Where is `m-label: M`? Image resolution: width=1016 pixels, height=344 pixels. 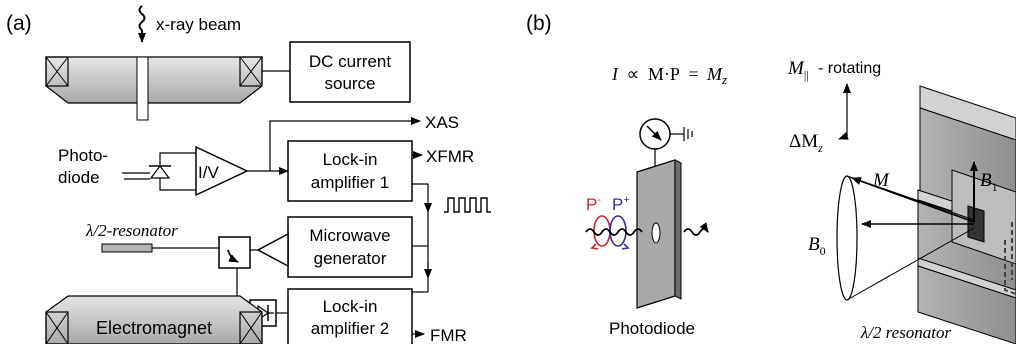 m-label: M is located at coordinates (881, 180).